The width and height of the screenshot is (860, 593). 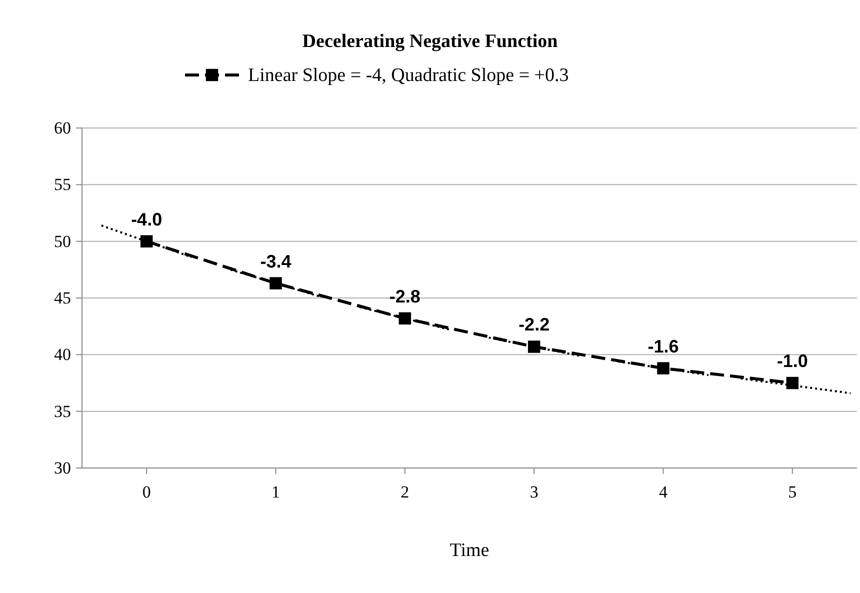 What do you see at coordinates (792, 361) in the screenshot?
I see `annotation: -1.0` at bounding box center [792, 361].